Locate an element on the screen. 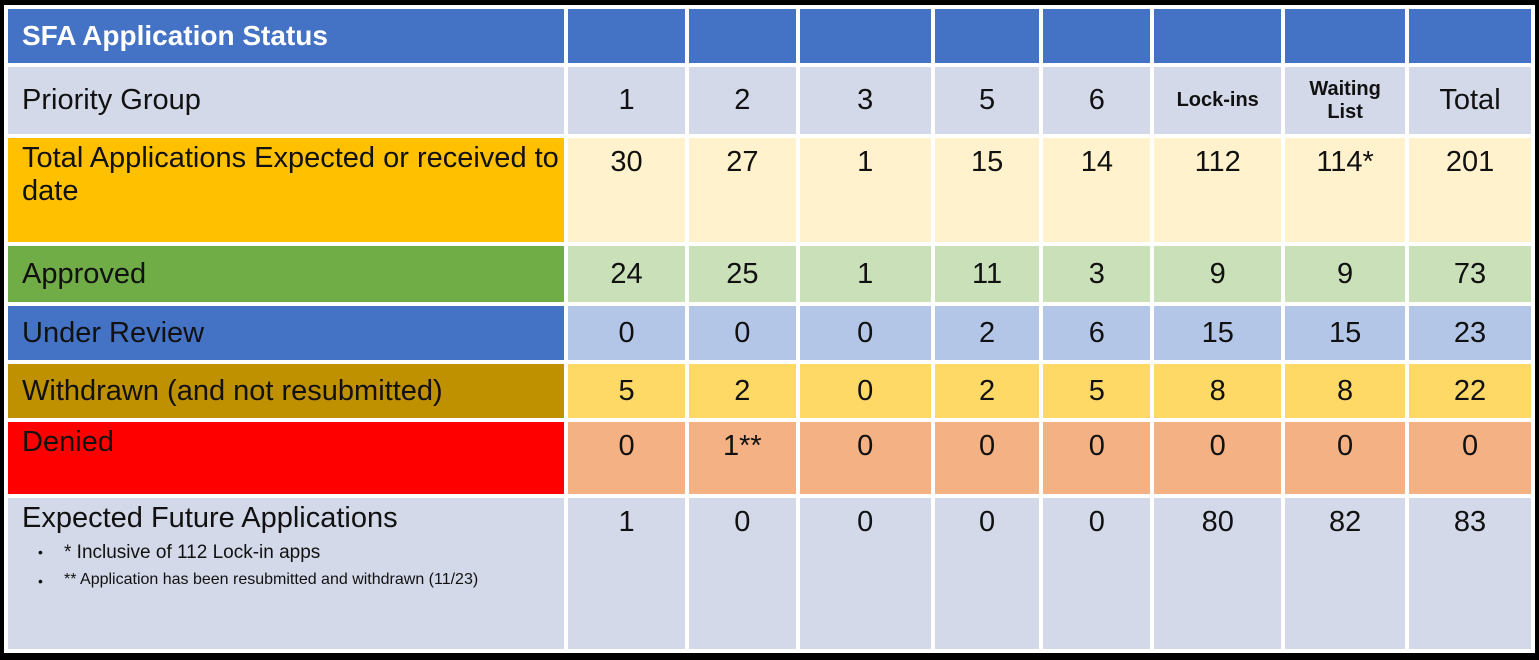  row-label-denied: Denied is located at coordinates (286, 458).